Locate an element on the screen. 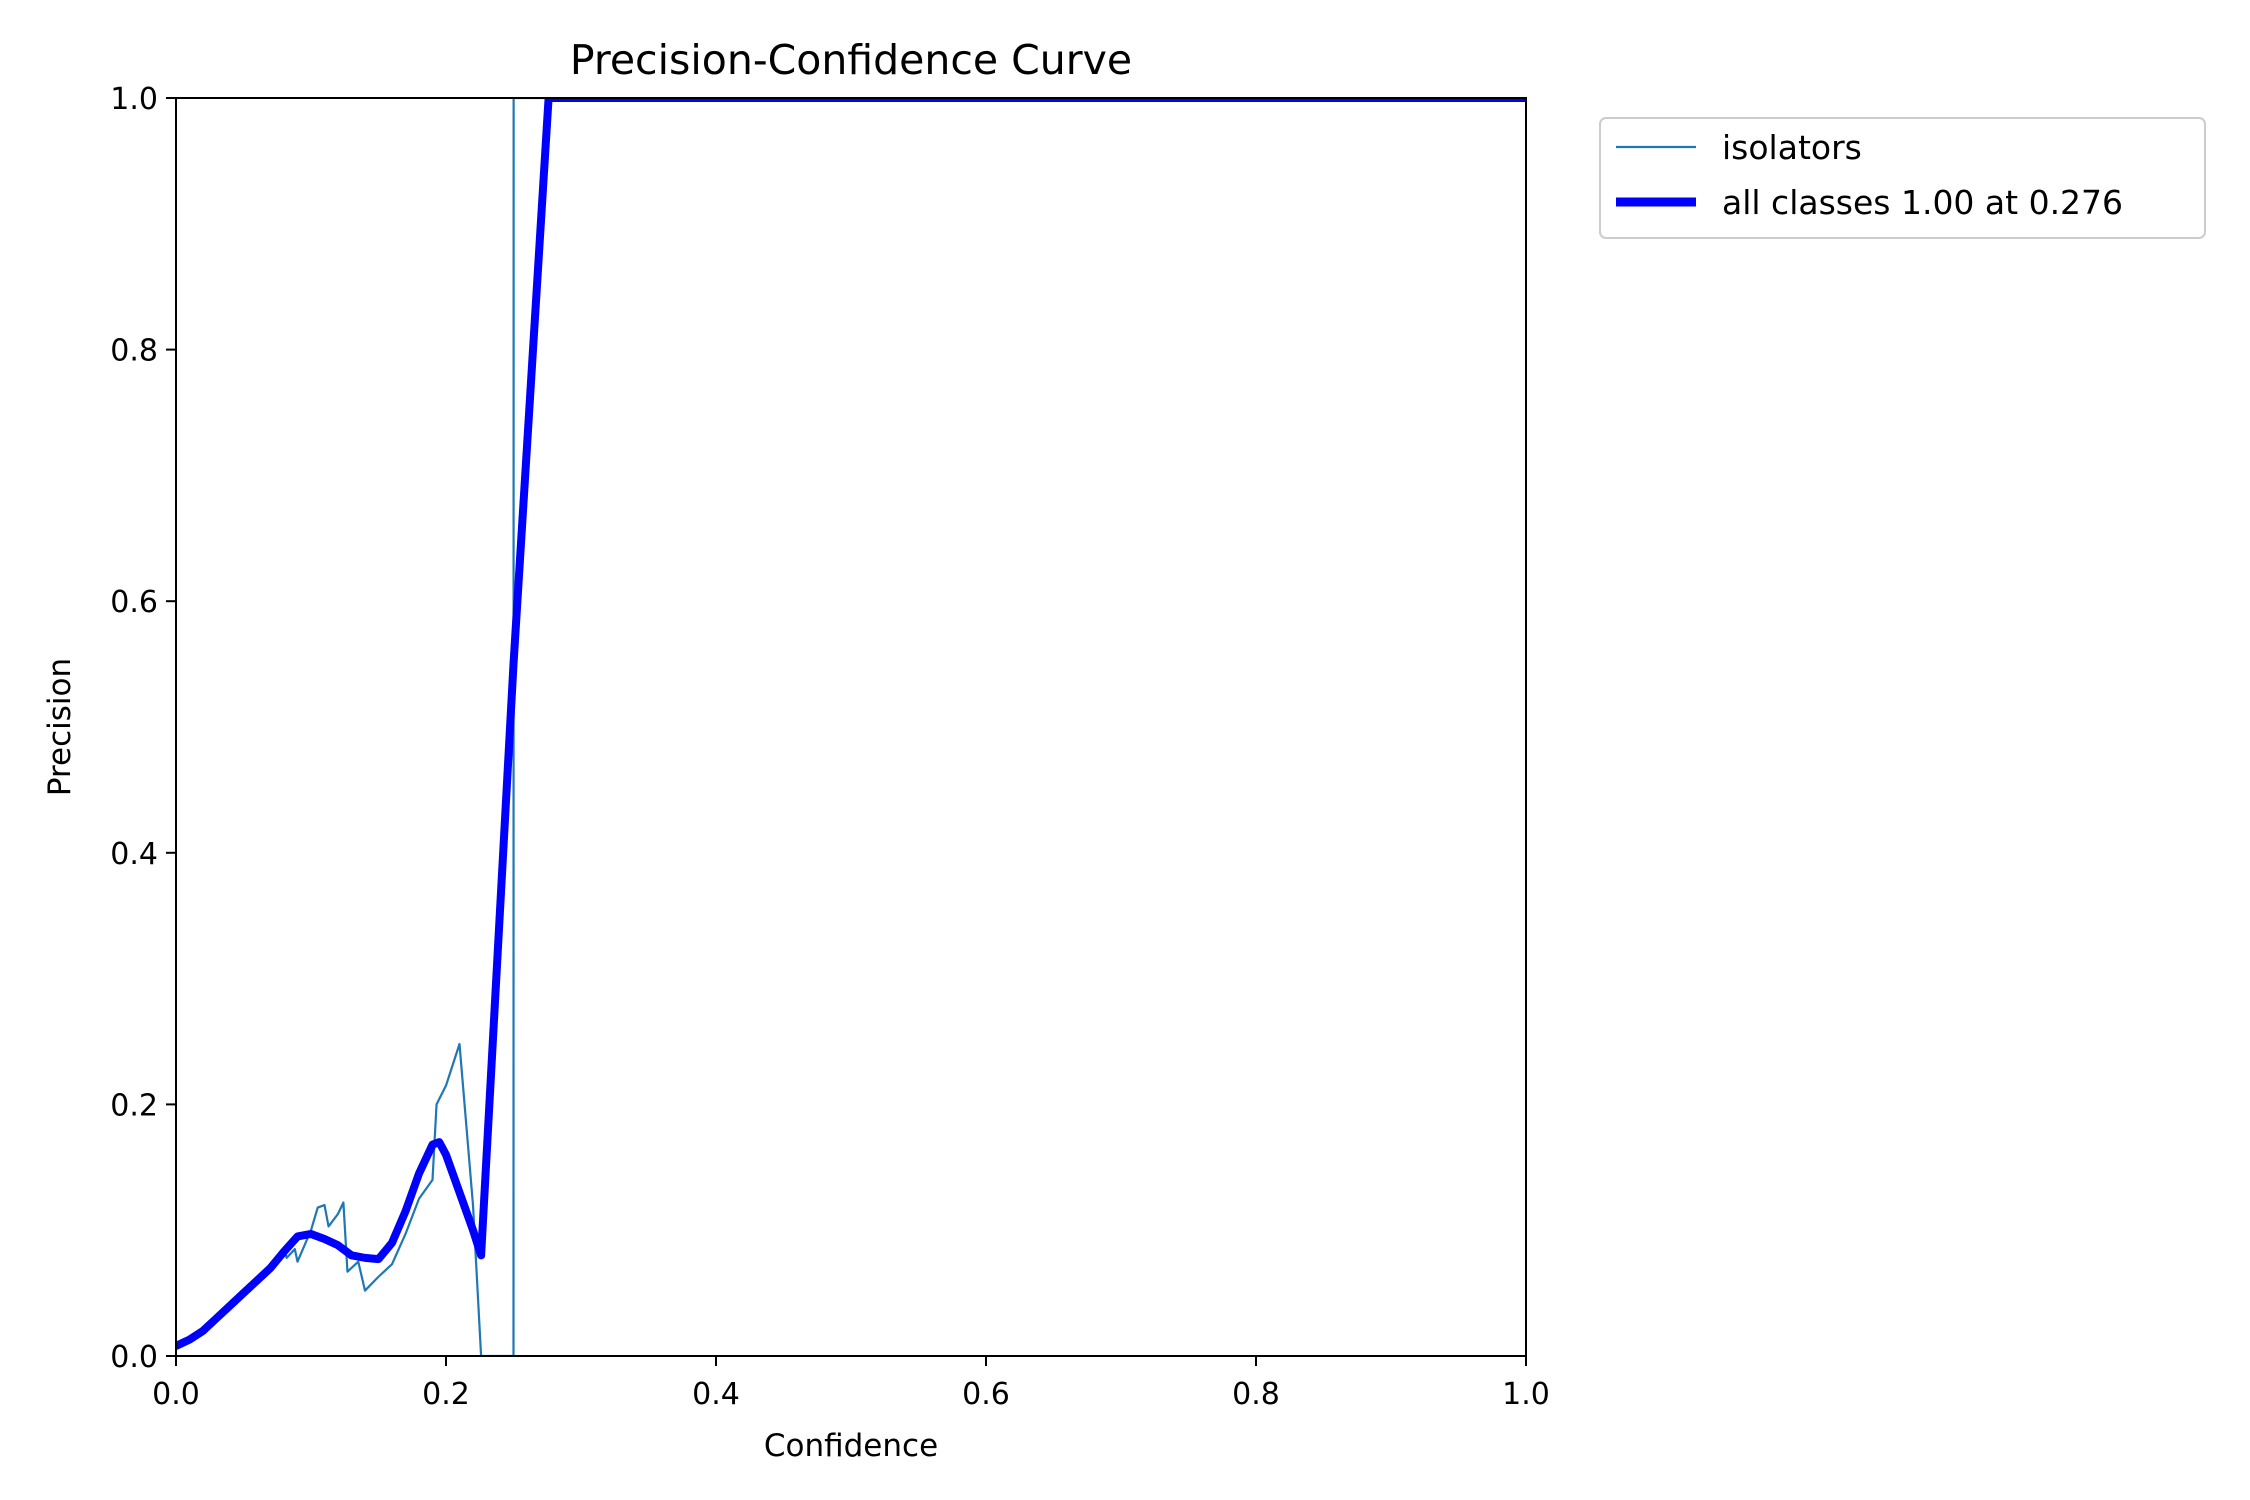 The image size is (2250, 1500). y-axis: 0.0 0.2 0.4 0.6 0.8 1.0 is located at coordinates (143, 728).